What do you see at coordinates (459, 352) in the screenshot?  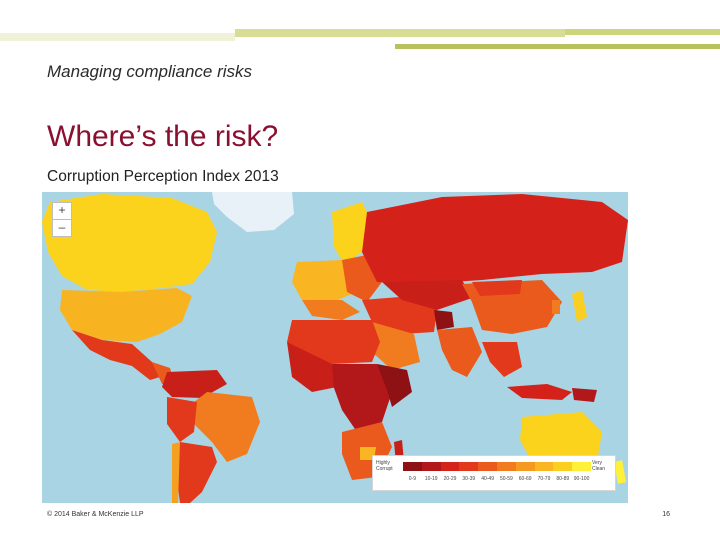 I see `india` at bounding box center [459, 352].